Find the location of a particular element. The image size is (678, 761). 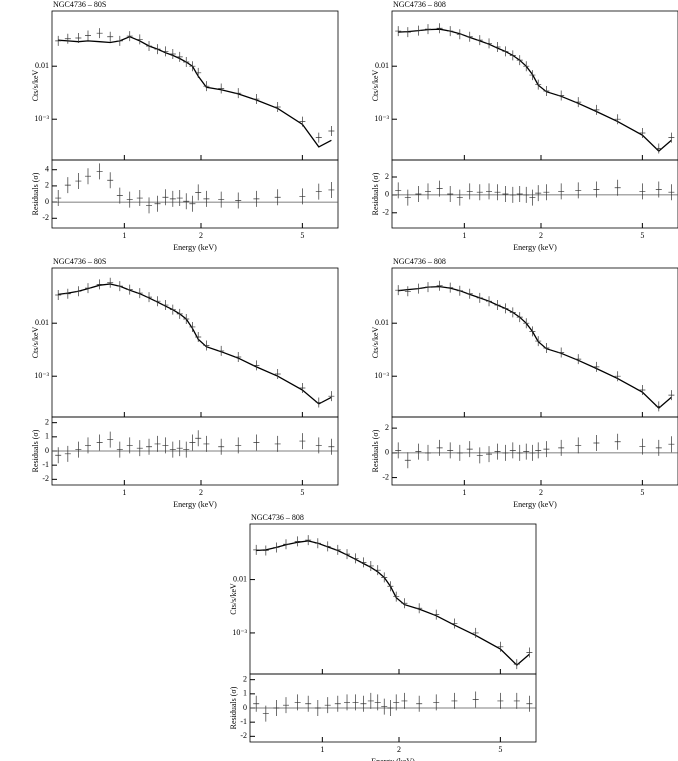

x-axis-label: Energy (keV) is located at coordinates (393, 759).